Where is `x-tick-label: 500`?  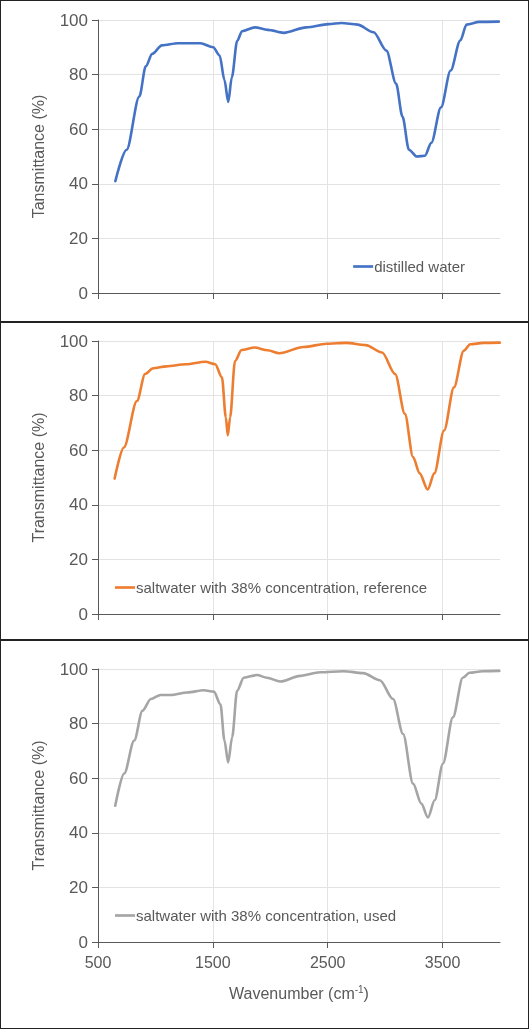
x-tick-label: 500 is located at coordinates (98, 962).